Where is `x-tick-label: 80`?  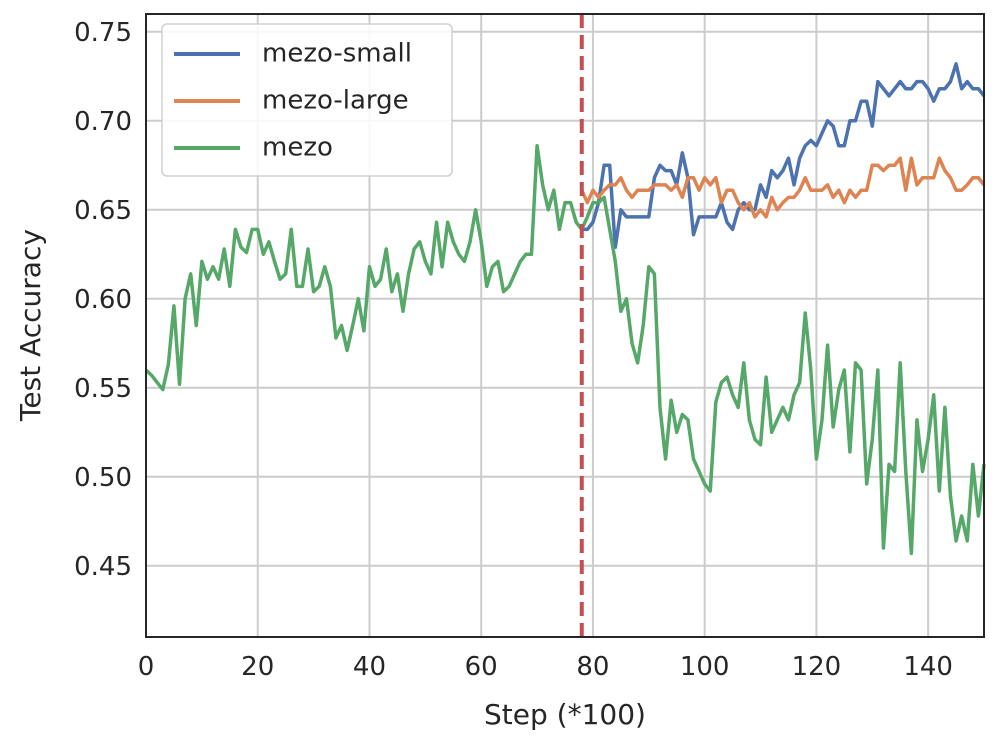 x-tick-label: 80 is located at coordinates (592, 667).